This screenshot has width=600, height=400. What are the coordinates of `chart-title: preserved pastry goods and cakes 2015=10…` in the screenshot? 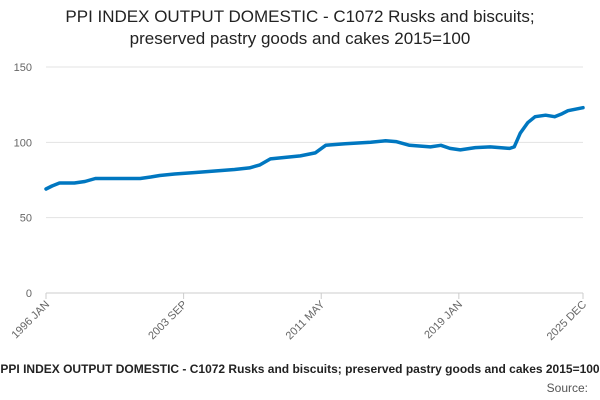 It's located at (300, 38).